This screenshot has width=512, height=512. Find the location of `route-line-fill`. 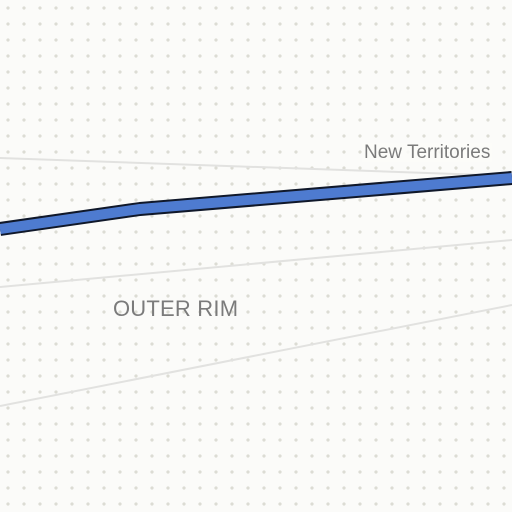

route-line-fill is located at coordinates (256, 203).